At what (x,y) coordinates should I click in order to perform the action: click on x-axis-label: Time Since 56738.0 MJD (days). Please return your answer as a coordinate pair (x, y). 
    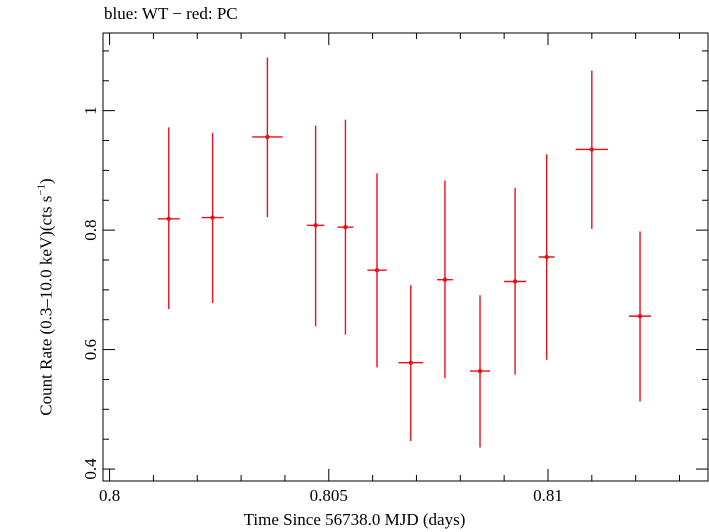
    Looking at the image, I should click on (354, 519).